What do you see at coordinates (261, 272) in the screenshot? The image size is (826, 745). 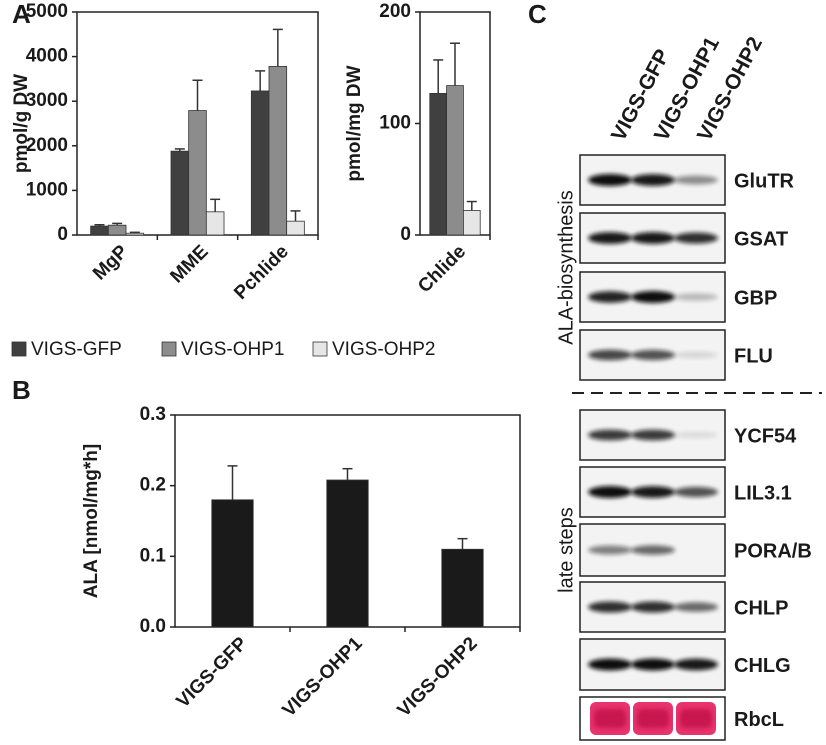 I see `x-tick-label: Pchlide` at bounding box center [261, 272].